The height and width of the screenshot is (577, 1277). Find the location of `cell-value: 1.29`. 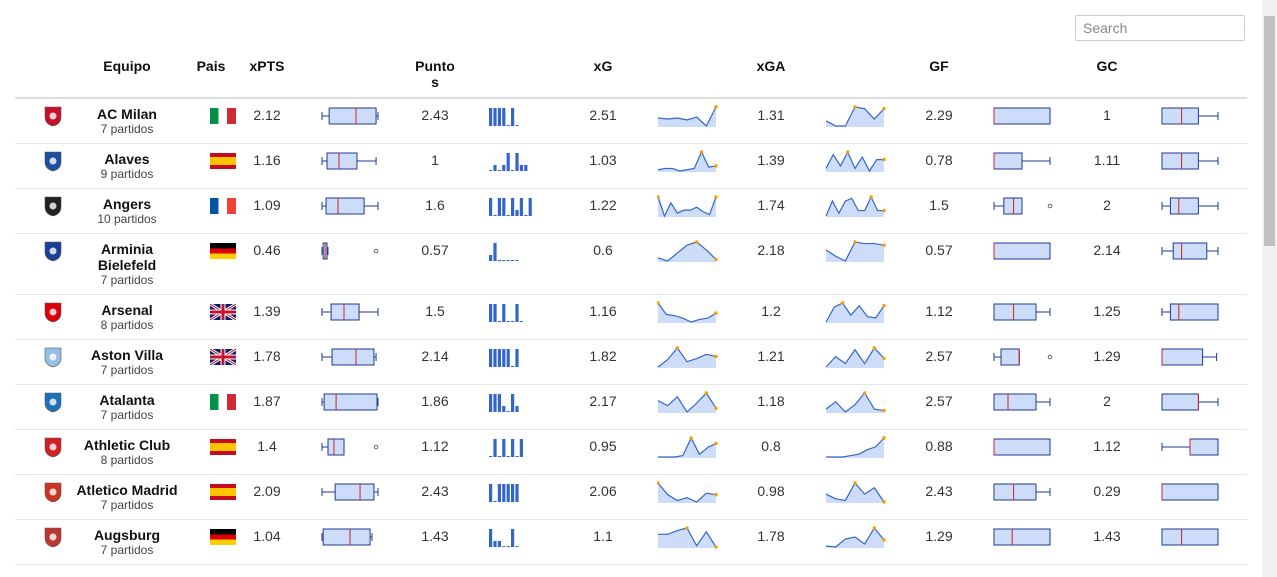

cell-value: 1.29 is located at coordinates (1107, 356).